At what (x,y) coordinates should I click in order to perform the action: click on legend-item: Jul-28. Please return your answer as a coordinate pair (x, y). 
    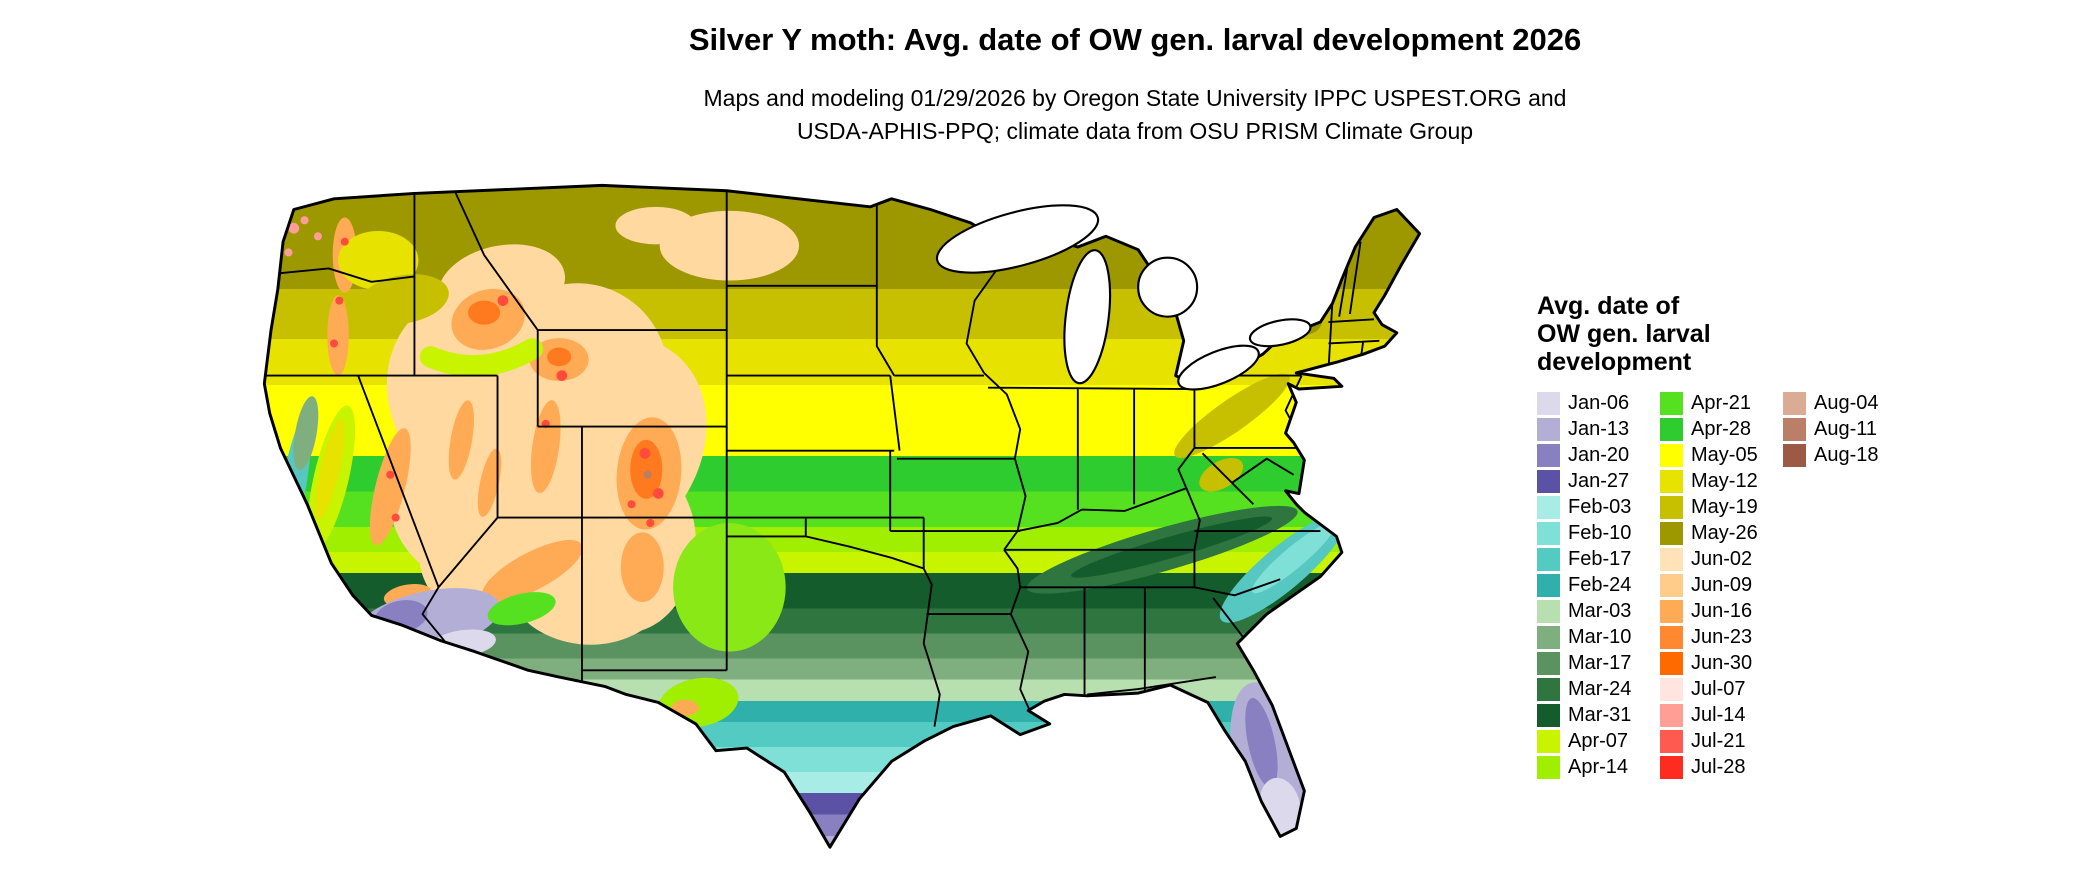
    Looking at the image, I should click on (1707, 767).